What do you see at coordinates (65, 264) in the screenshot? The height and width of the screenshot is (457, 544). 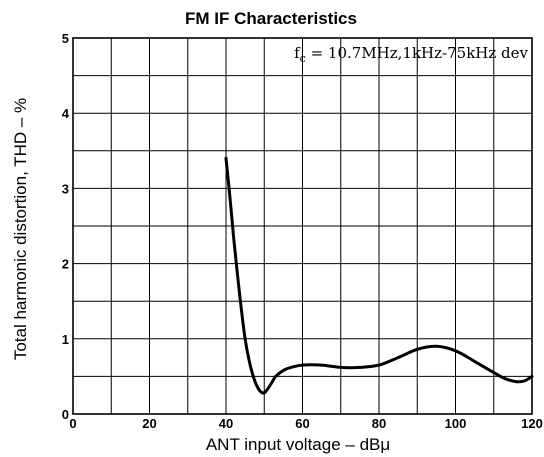 I see `y-tick-label: 2` at bounding box center [65, 264].